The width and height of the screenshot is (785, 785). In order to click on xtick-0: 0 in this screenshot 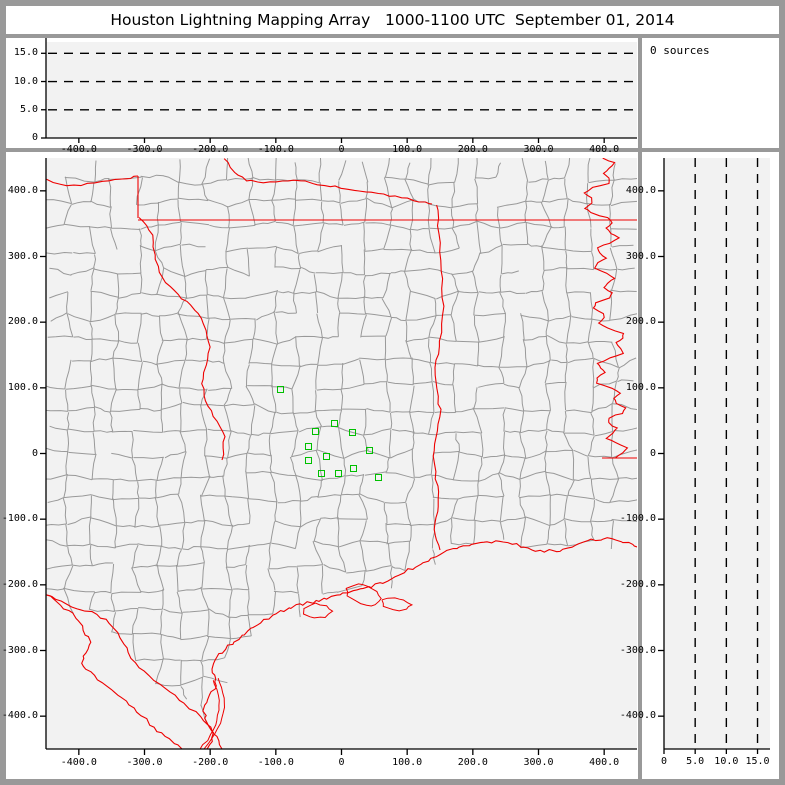, I will do `click(664, 761)`.